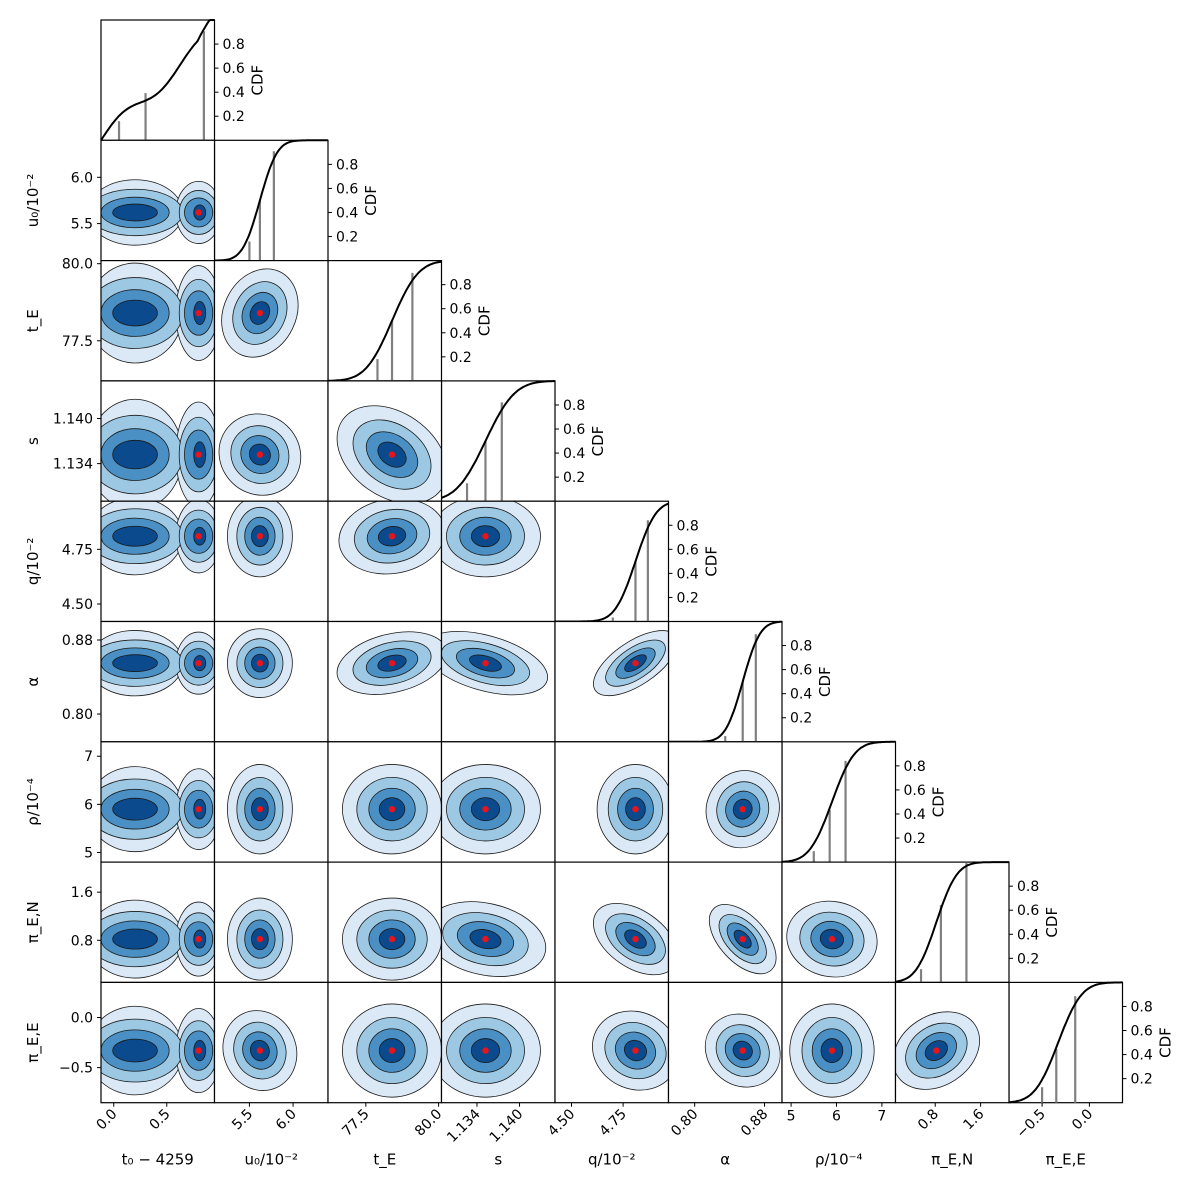 This screenshot has height=1203, width=1200. I want to click on x-axis-label-t0: t₀ − 4259, so click(158, 1160).